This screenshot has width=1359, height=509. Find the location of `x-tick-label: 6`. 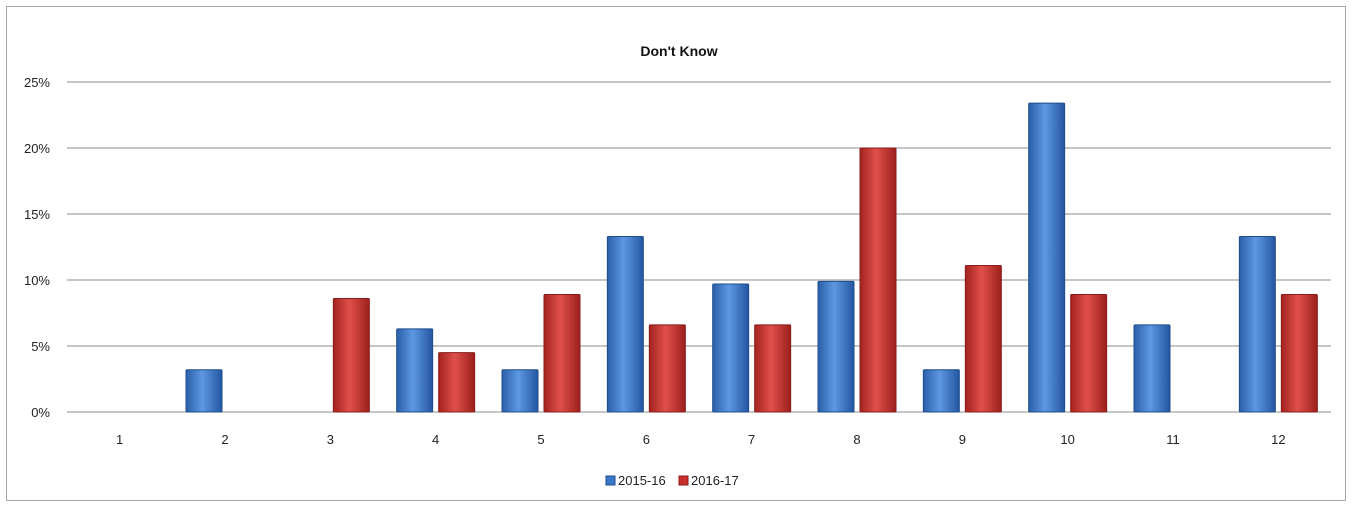

x-tick-label: 6 is located at coordinates (646, 439).